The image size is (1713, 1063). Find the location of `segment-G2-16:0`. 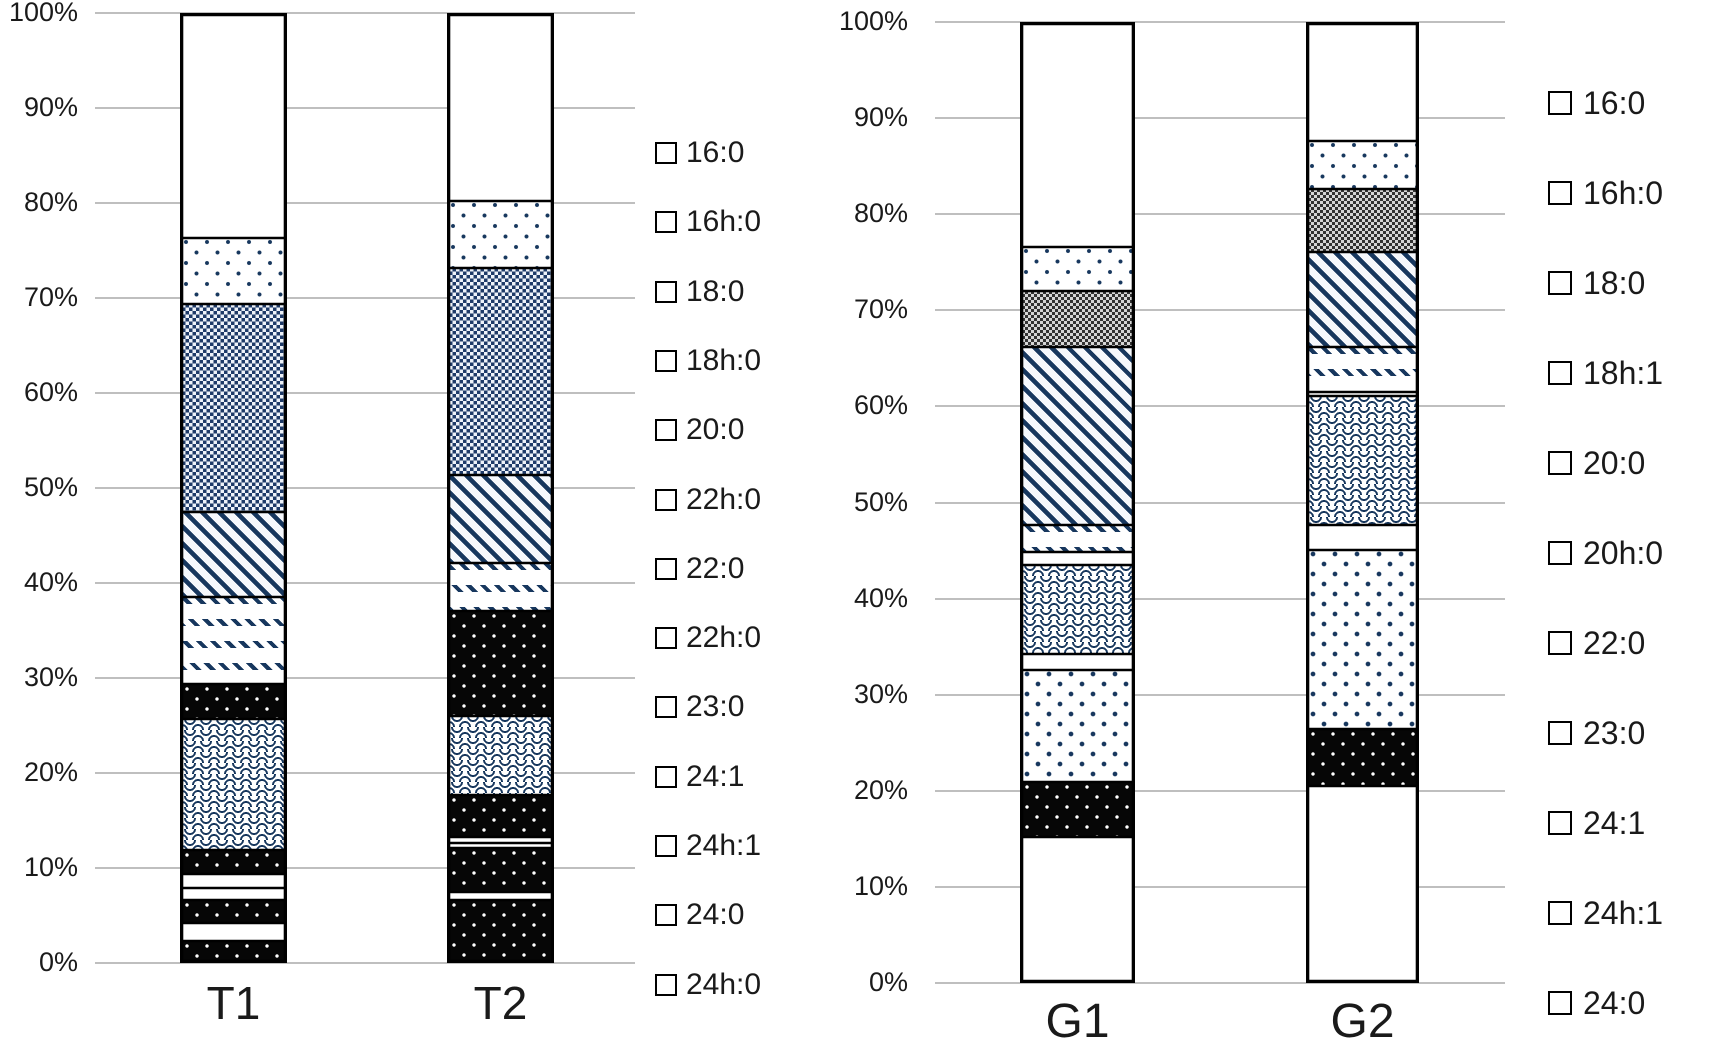

segment-G2-16:0 is located at coordinates (1362, 82).